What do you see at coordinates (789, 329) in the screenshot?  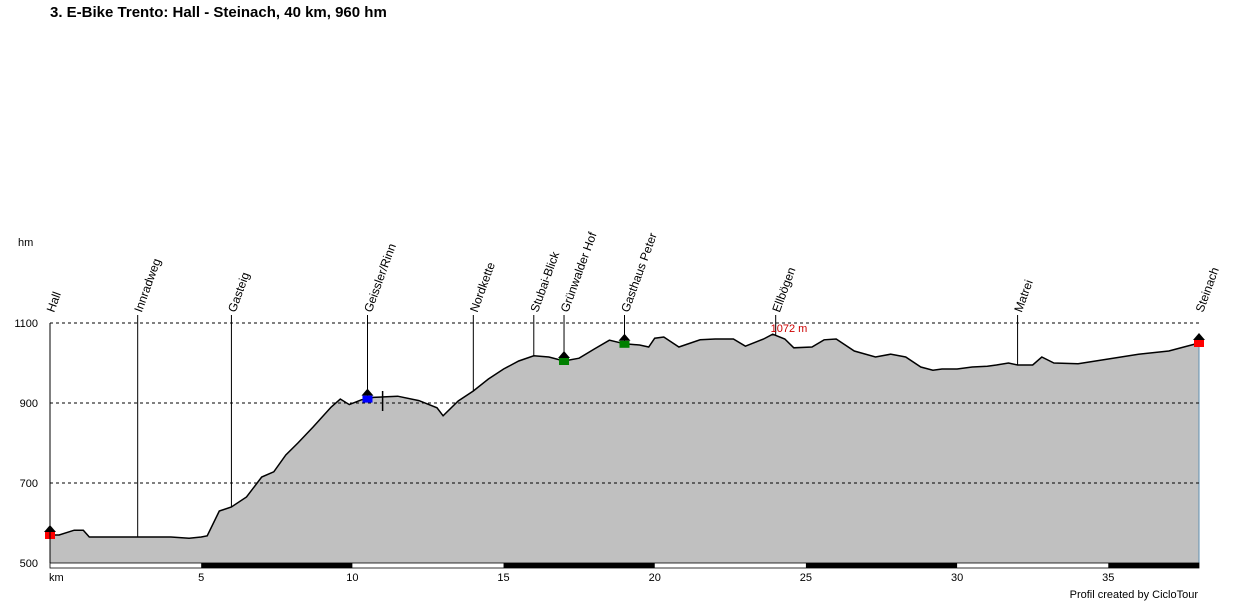 I see `max-elevation-label: 1072 m` at bounding box center [789, 329].